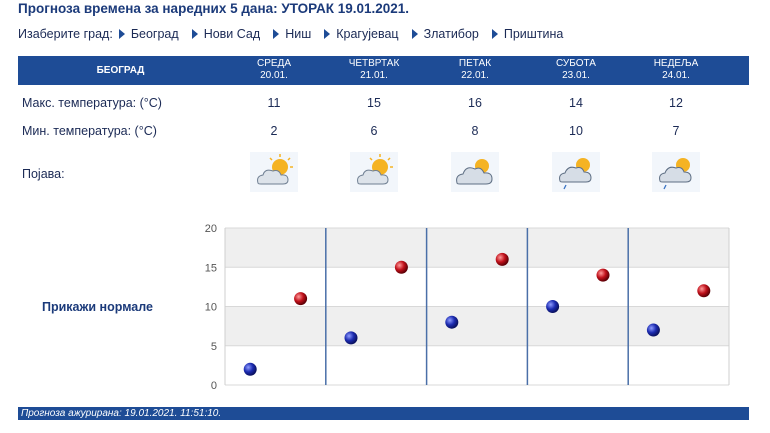 This screenshot has width=770, height=433. I want to click on city-link-label: Златибор, so click(451, 34).